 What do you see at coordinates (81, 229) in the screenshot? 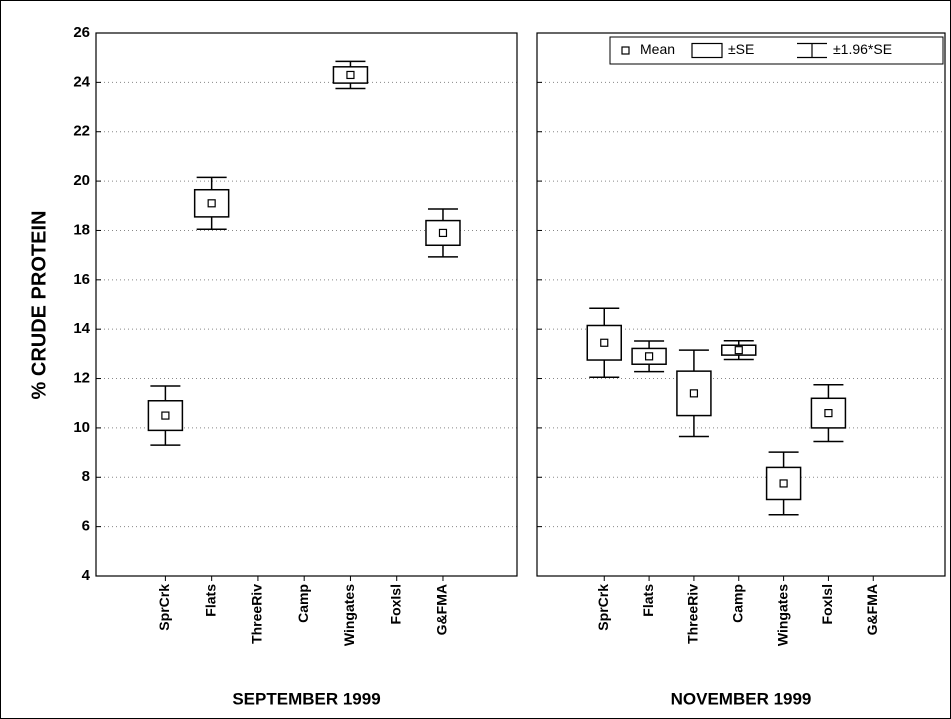
I see `y-tick-label: 18` at bounding box center [81, 229].